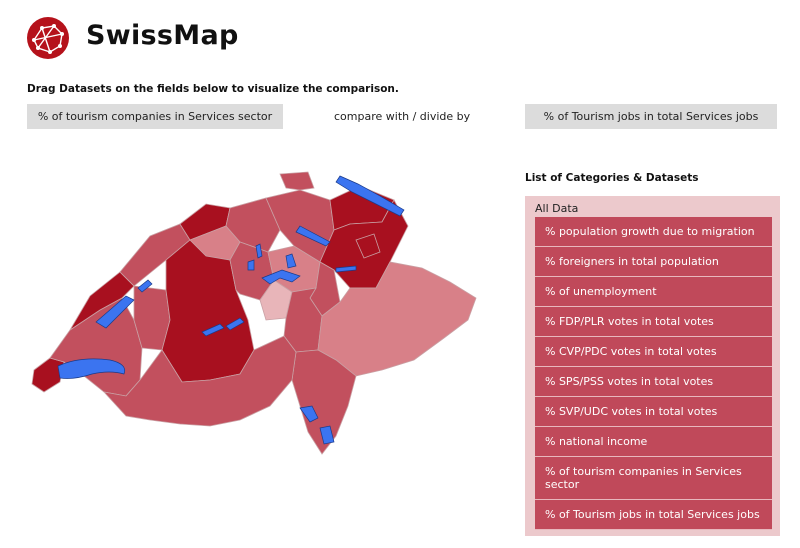 Image resolution: width=800 pixels, height=548 pixels. Describe the element at coordinates (324, 402) in the screenshot. I see `map-region-ticino` at that location.